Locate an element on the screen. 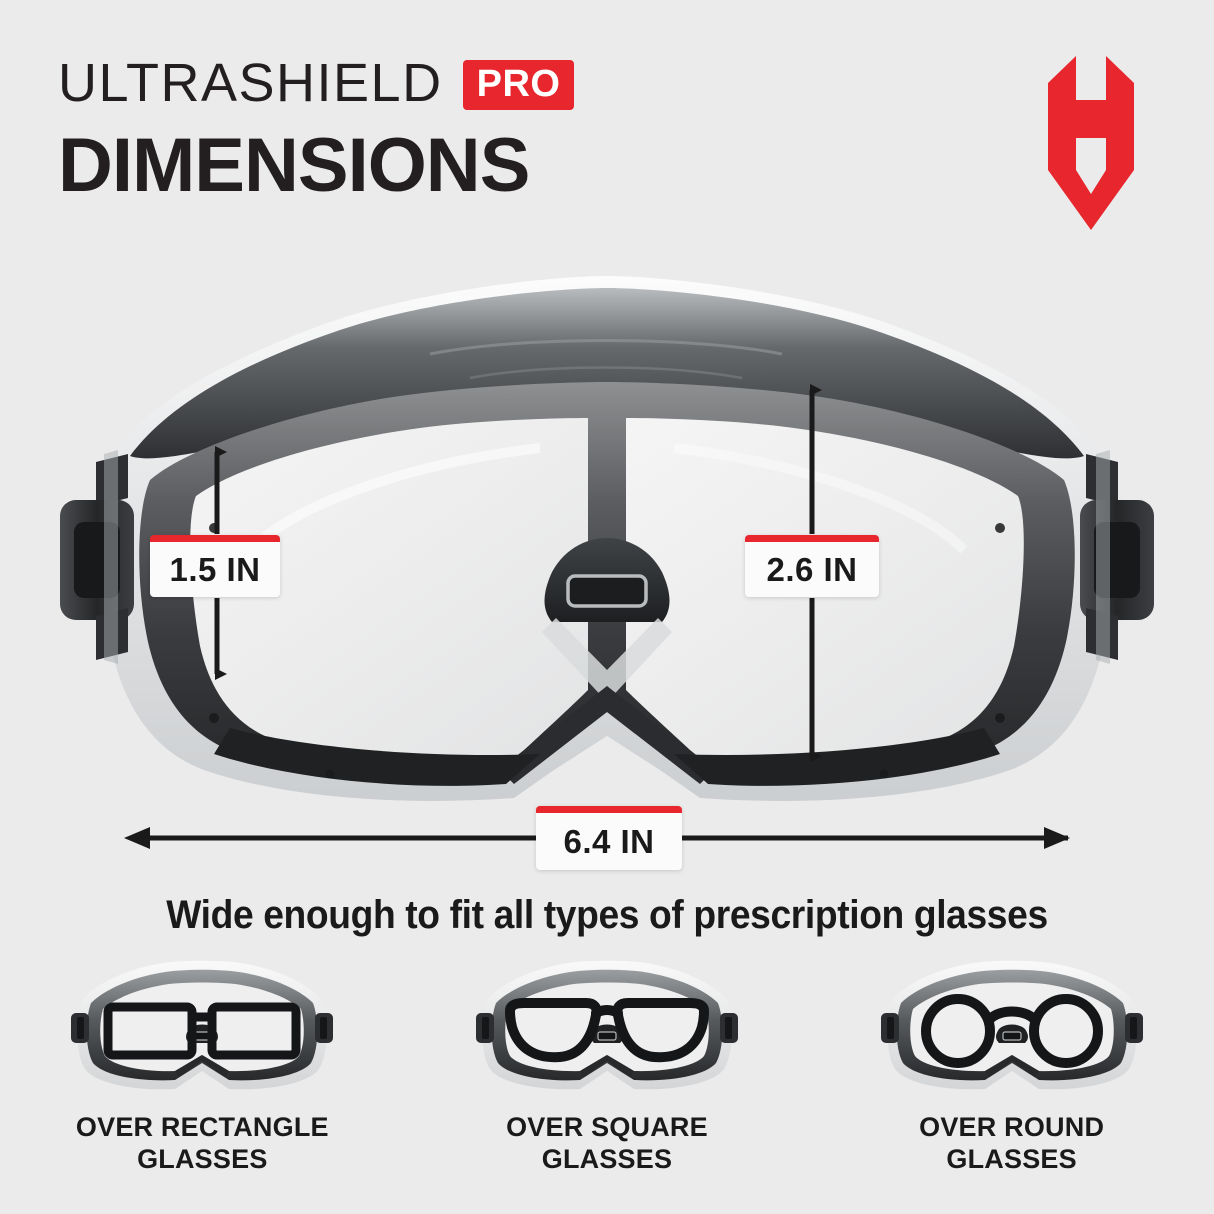 This screenshot has height=1214, width=1214. variant-caption-square: OVER SQUARE GLASSES is located at coordinates (607, 1143).